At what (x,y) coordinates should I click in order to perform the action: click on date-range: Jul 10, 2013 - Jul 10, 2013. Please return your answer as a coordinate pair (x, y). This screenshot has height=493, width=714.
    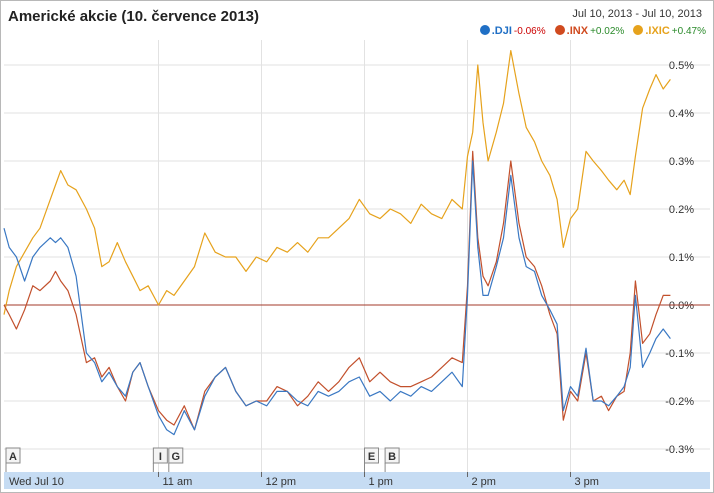
    Looking at the image, I should click on (637, 14).